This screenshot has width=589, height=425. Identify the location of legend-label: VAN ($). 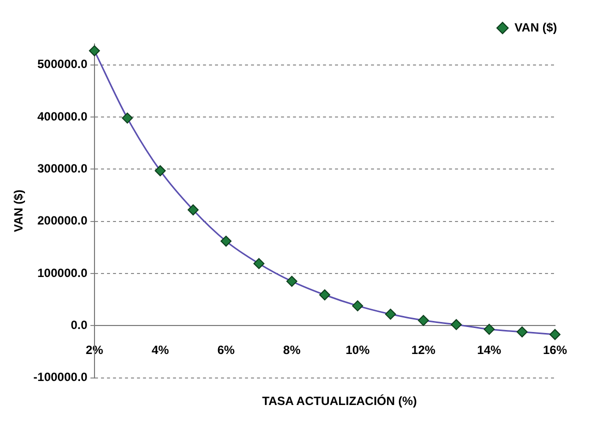
(536, 27).